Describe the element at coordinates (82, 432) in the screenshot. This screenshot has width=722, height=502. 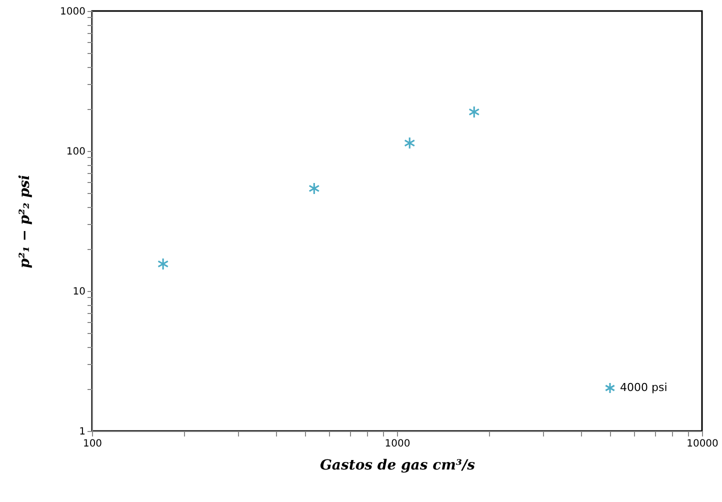
I see `y-tick-label: 1` at that location.